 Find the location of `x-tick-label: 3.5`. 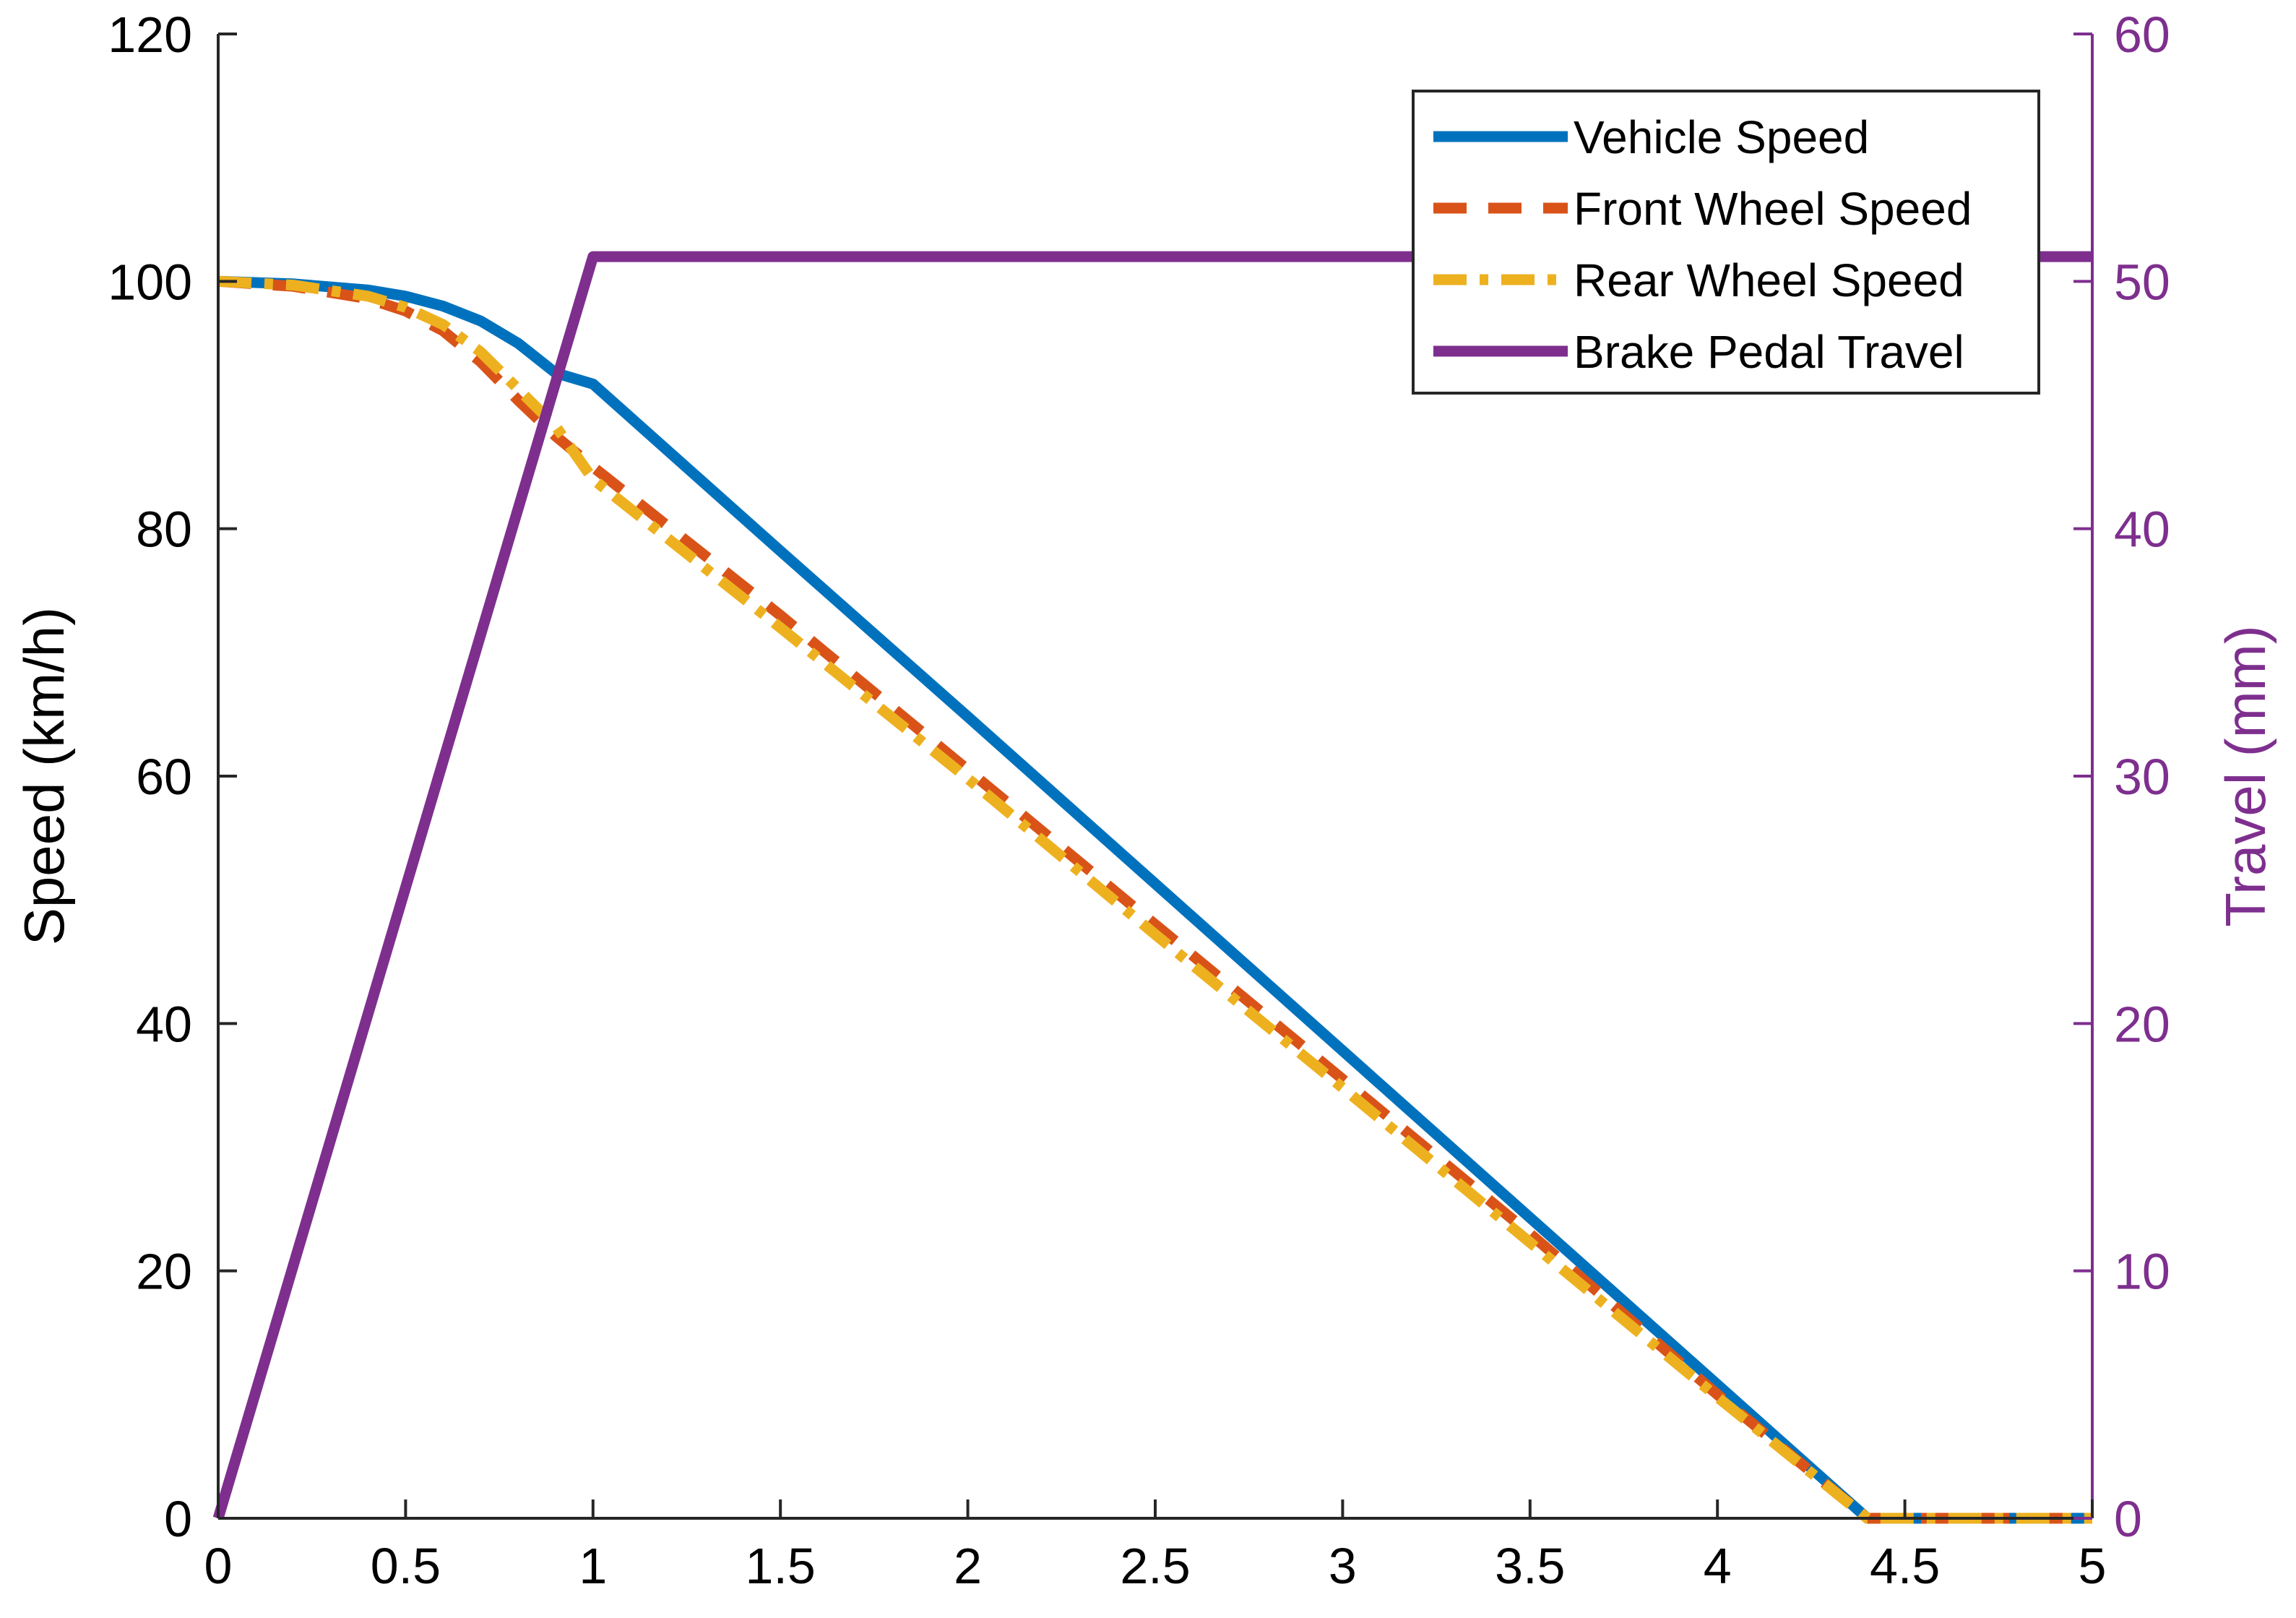

x-tick-label: 3.5 is located at coordinates (1530, 1566).